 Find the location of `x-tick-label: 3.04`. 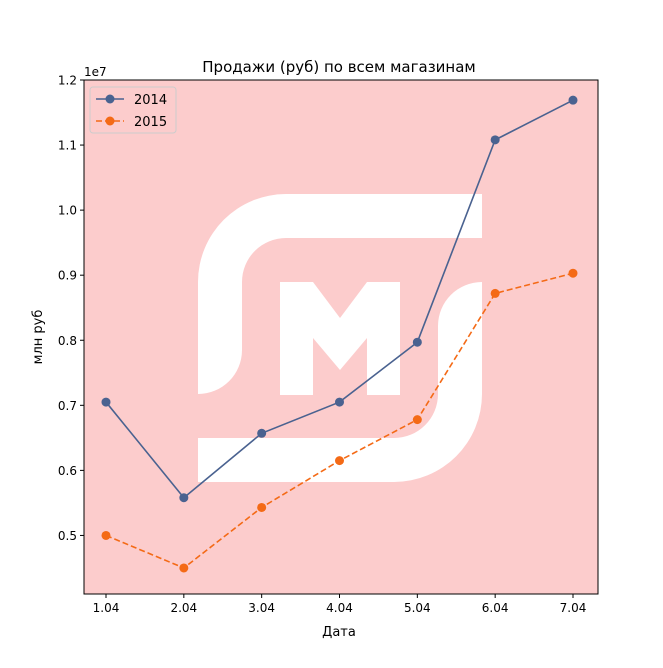

x-tick-label: 3.04 is located at coordinates (261, 608).